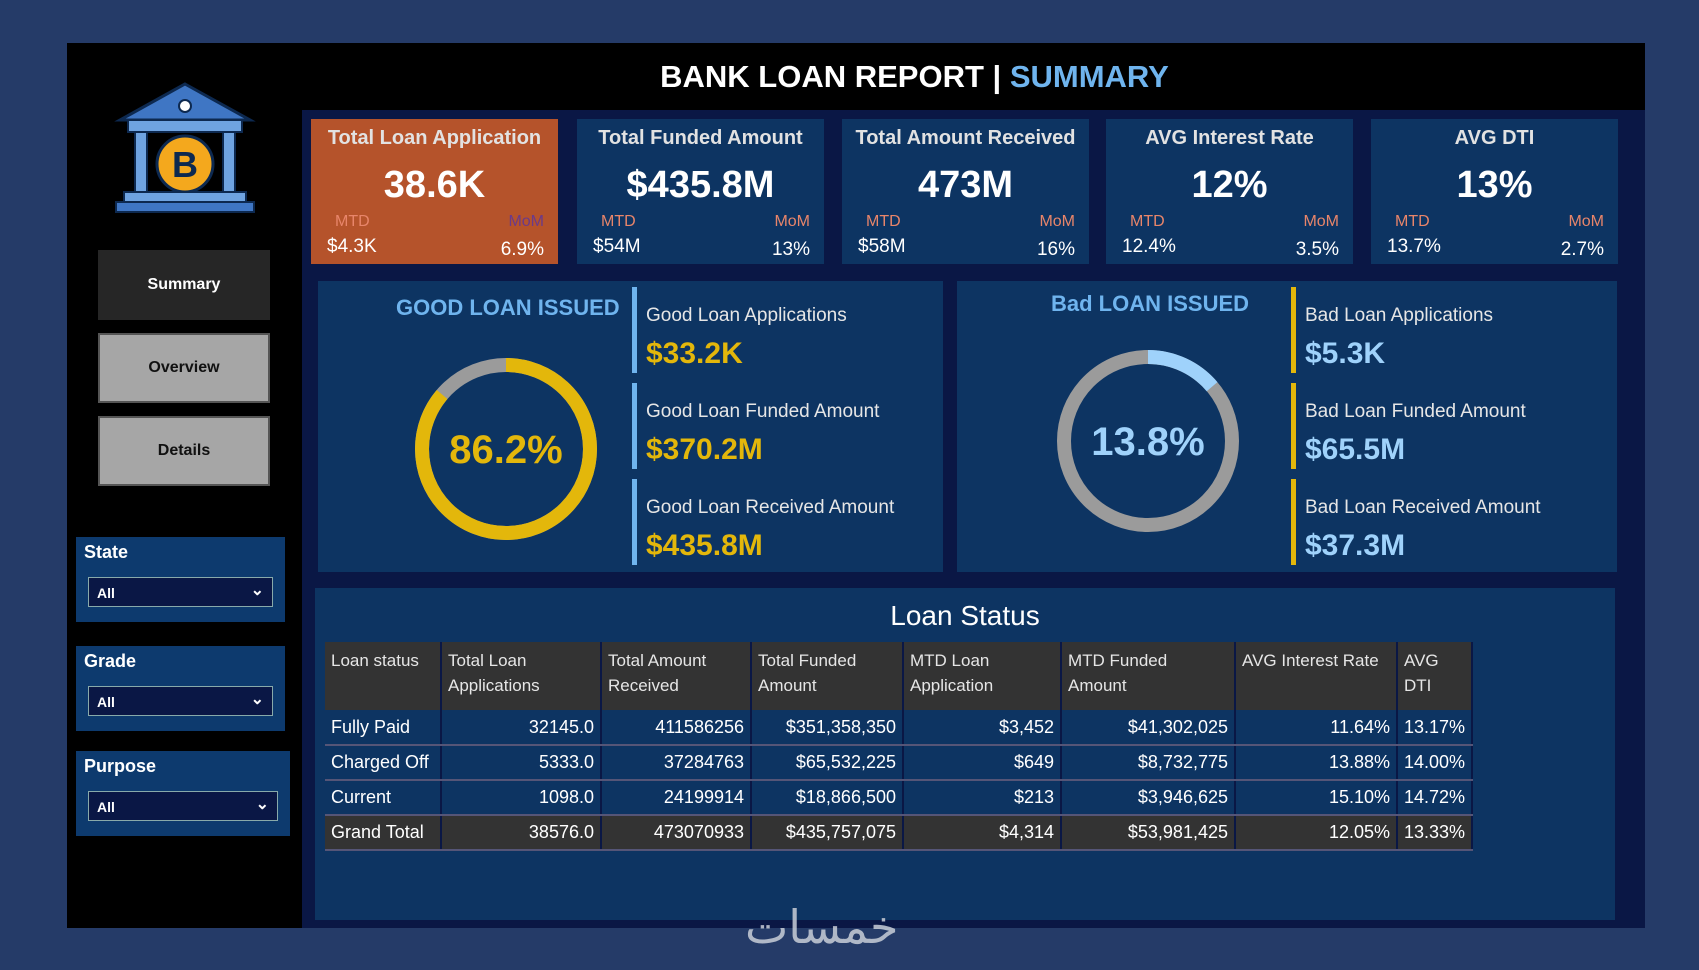 The width and height of the screenshot is (1699, 970). Describe the element at coordinates (827, 833) in the screenshot. I see `table-cell: $435,757,075` at that location.